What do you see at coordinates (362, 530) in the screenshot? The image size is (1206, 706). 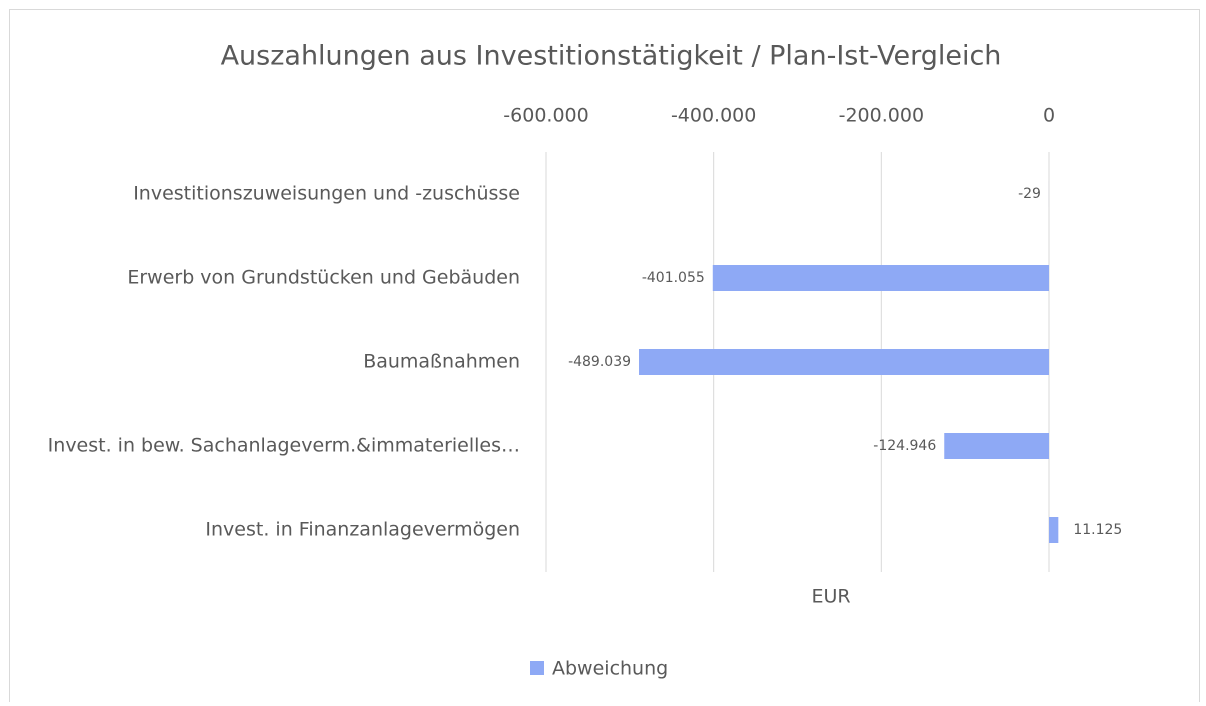 I see `y-tick-label: Invest. in Finanzanlagevermögen` at bounding box center [362, 530].